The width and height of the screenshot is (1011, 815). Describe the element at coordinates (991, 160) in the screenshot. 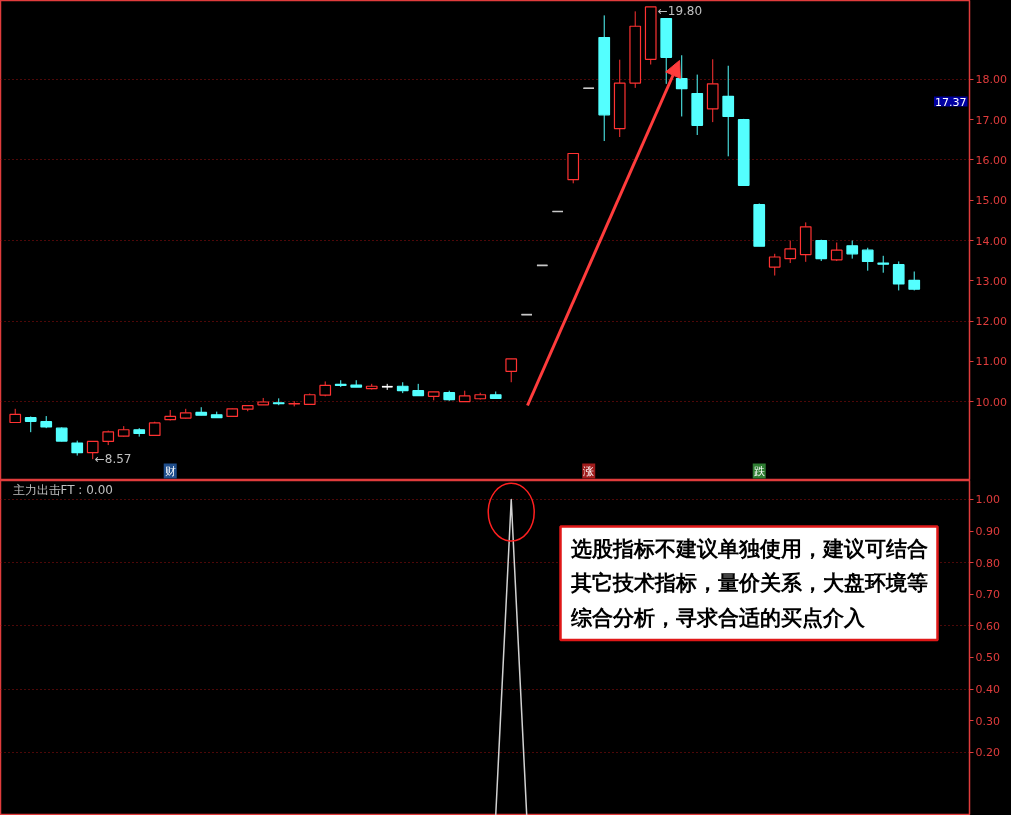

I see `y-tick-label: 16.00` at that location.